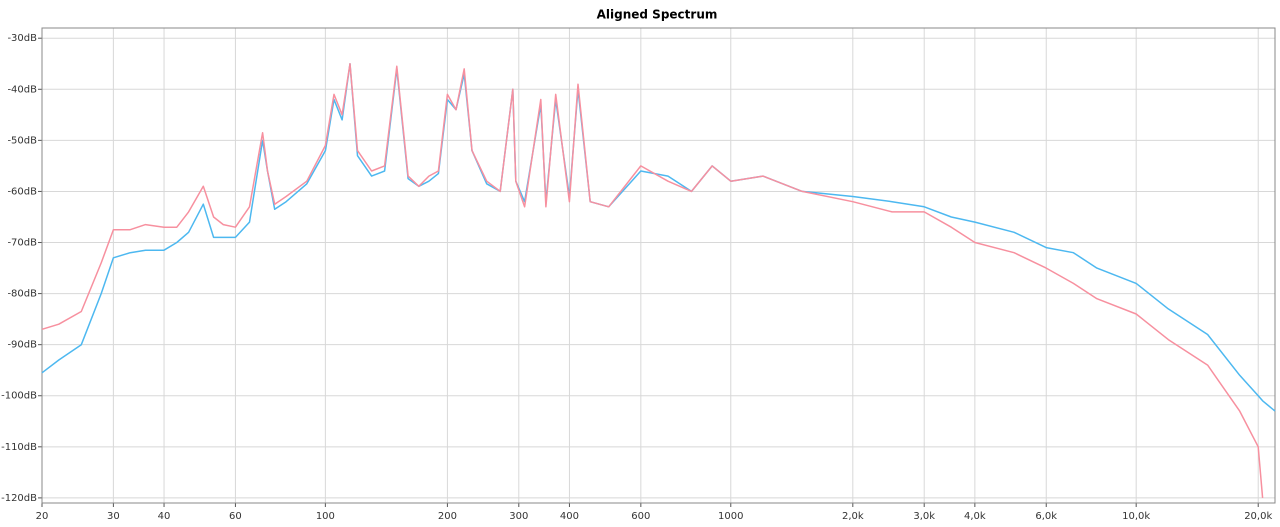  I want to click on y-tick-label: -100dB, so click(19, 396).